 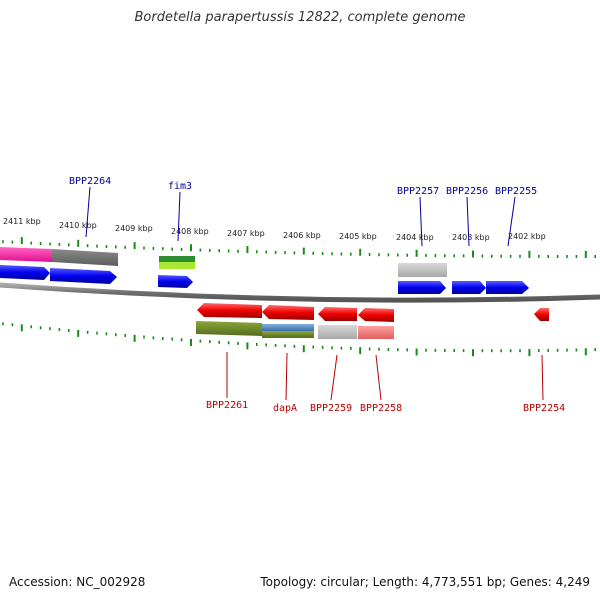 What do you see at coordinates (469, 287) in the screenshot?
I see `gene-arrow-fwd-bpp2256` at bounding box center [469, 287].